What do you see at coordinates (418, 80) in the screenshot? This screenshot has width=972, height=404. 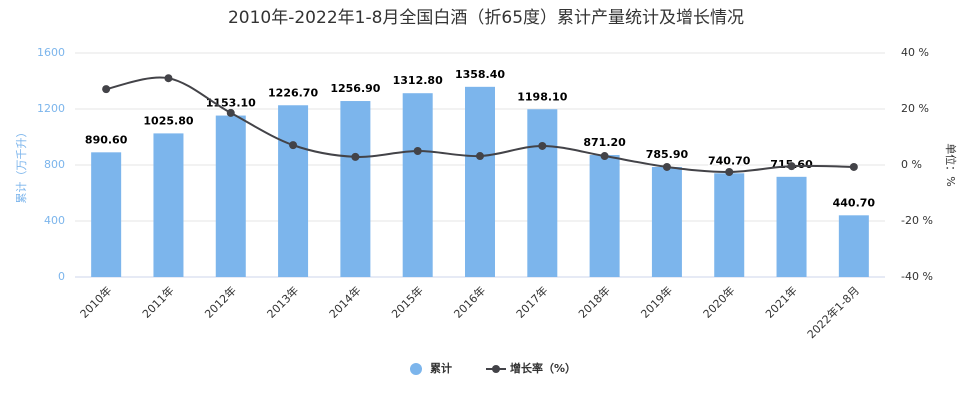 I see `value-label: 1312.80` at bounding box center [418, 80].